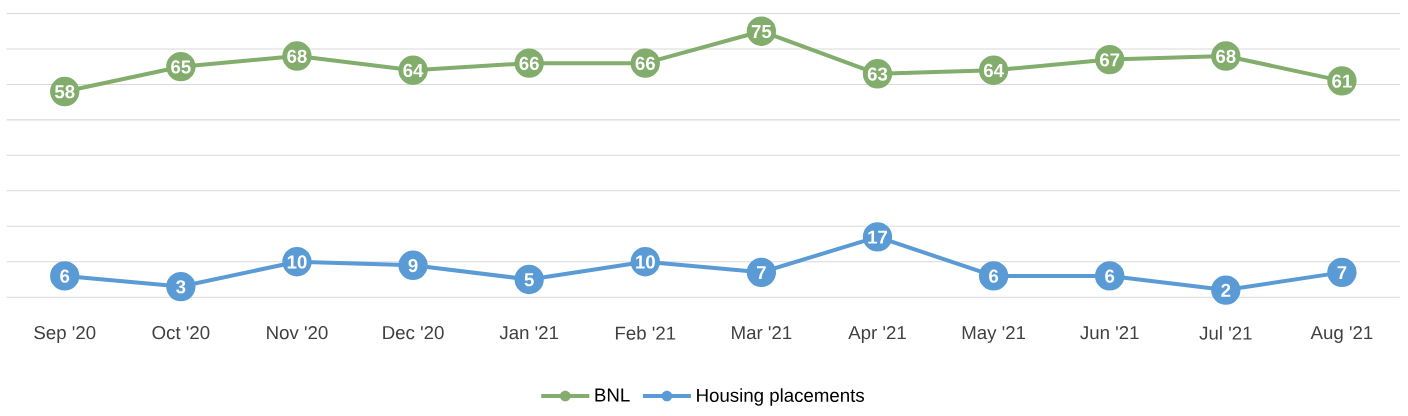  Describe the element at coordinates (413, 265) in the screenshot. I see `data-label: 9` at that location.